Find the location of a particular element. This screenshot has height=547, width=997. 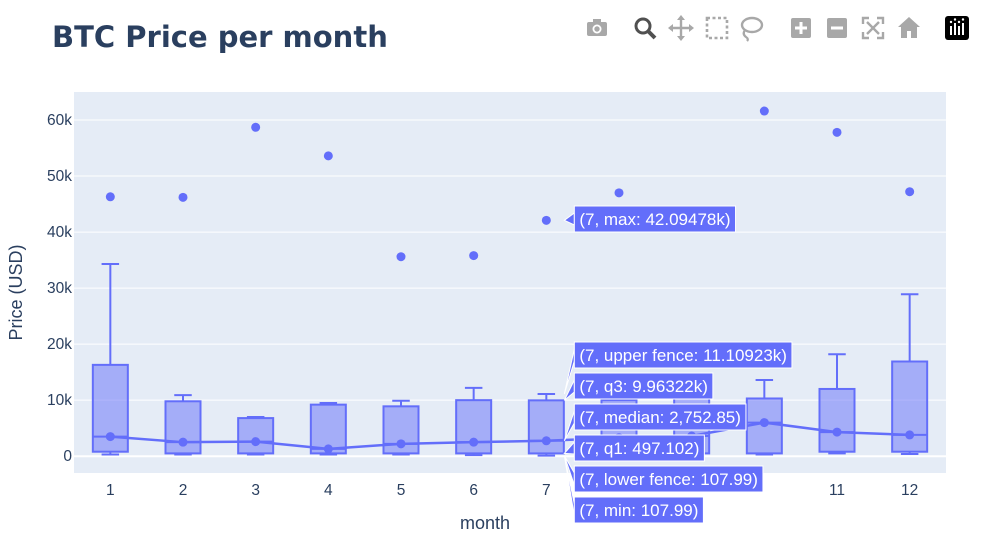

chart-title: BTC Price per month is located at coordinates (220, 37).